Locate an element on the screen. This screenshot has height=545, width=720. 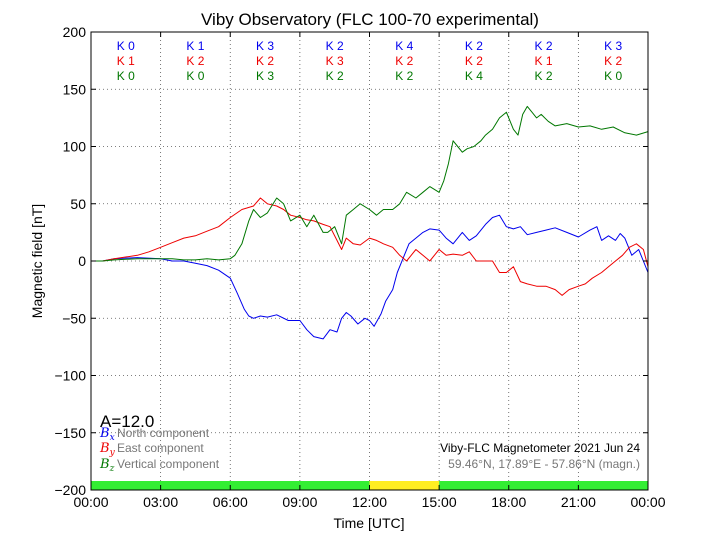
legend-label-east: East component is located at coordinates (160, 448).